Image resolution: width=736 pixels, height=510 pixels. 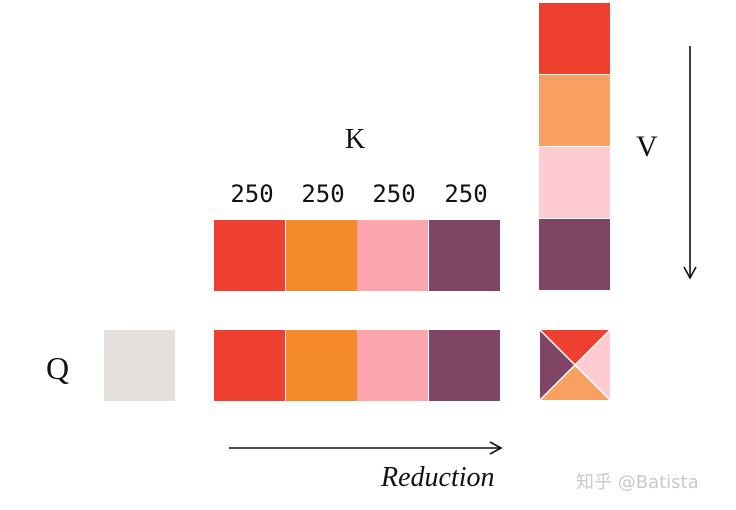 I want to click on reduction-arrow, so click(x=366, y=448).